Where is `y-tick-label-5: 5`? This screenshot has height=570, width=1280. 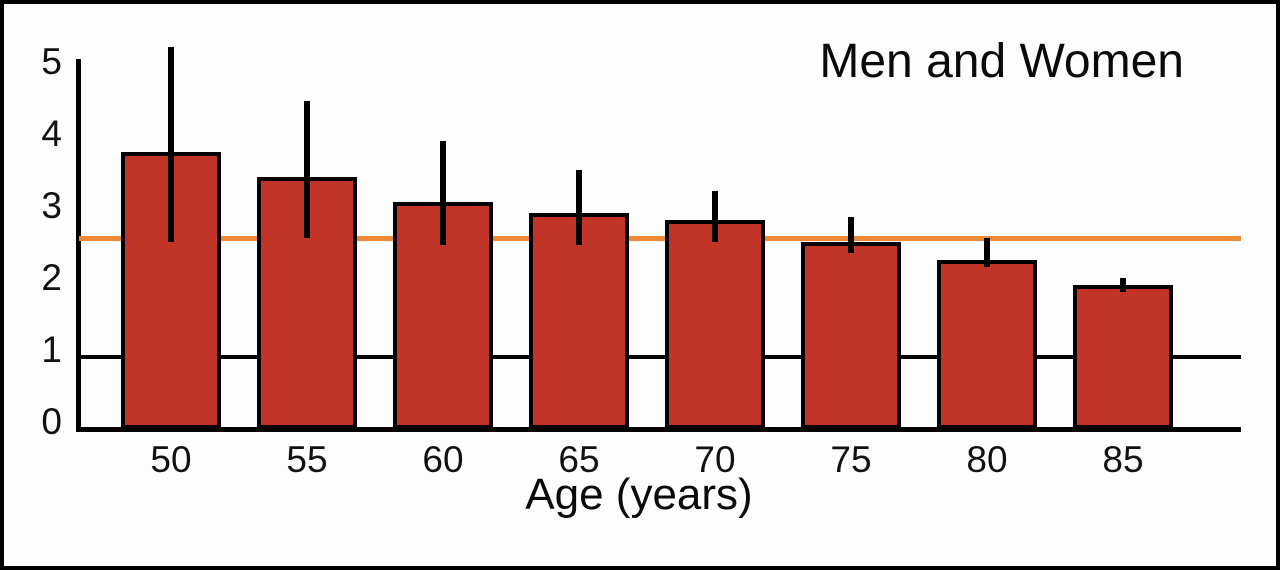
y-tick-label-5: 5 is located at coordinates (51, 61).